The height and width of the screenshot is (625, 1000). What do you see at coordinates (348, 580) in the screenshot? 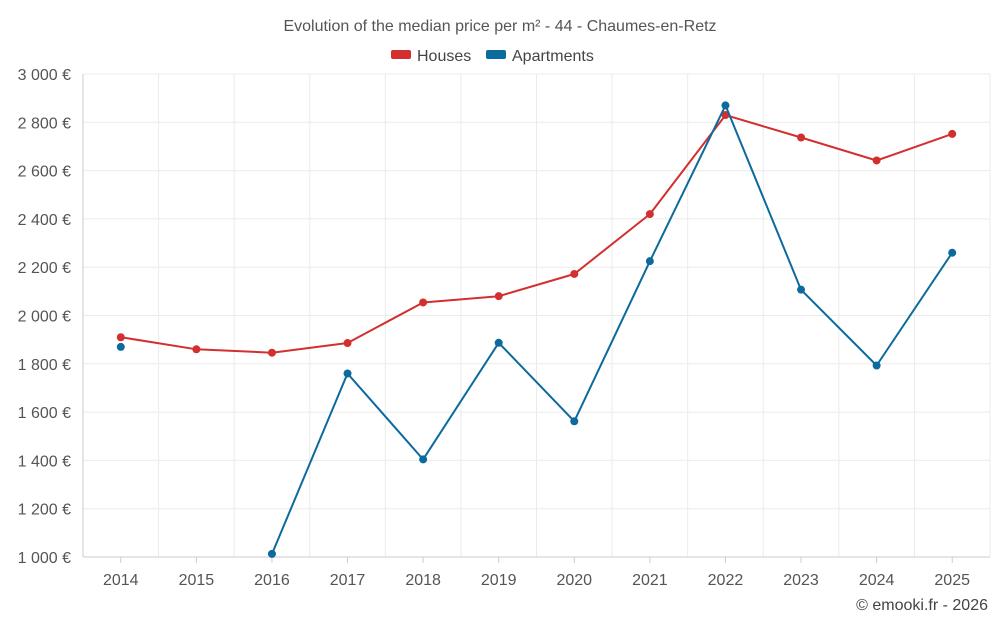
I see `x-tick-label: 2017` at bounding box center [348, 580].